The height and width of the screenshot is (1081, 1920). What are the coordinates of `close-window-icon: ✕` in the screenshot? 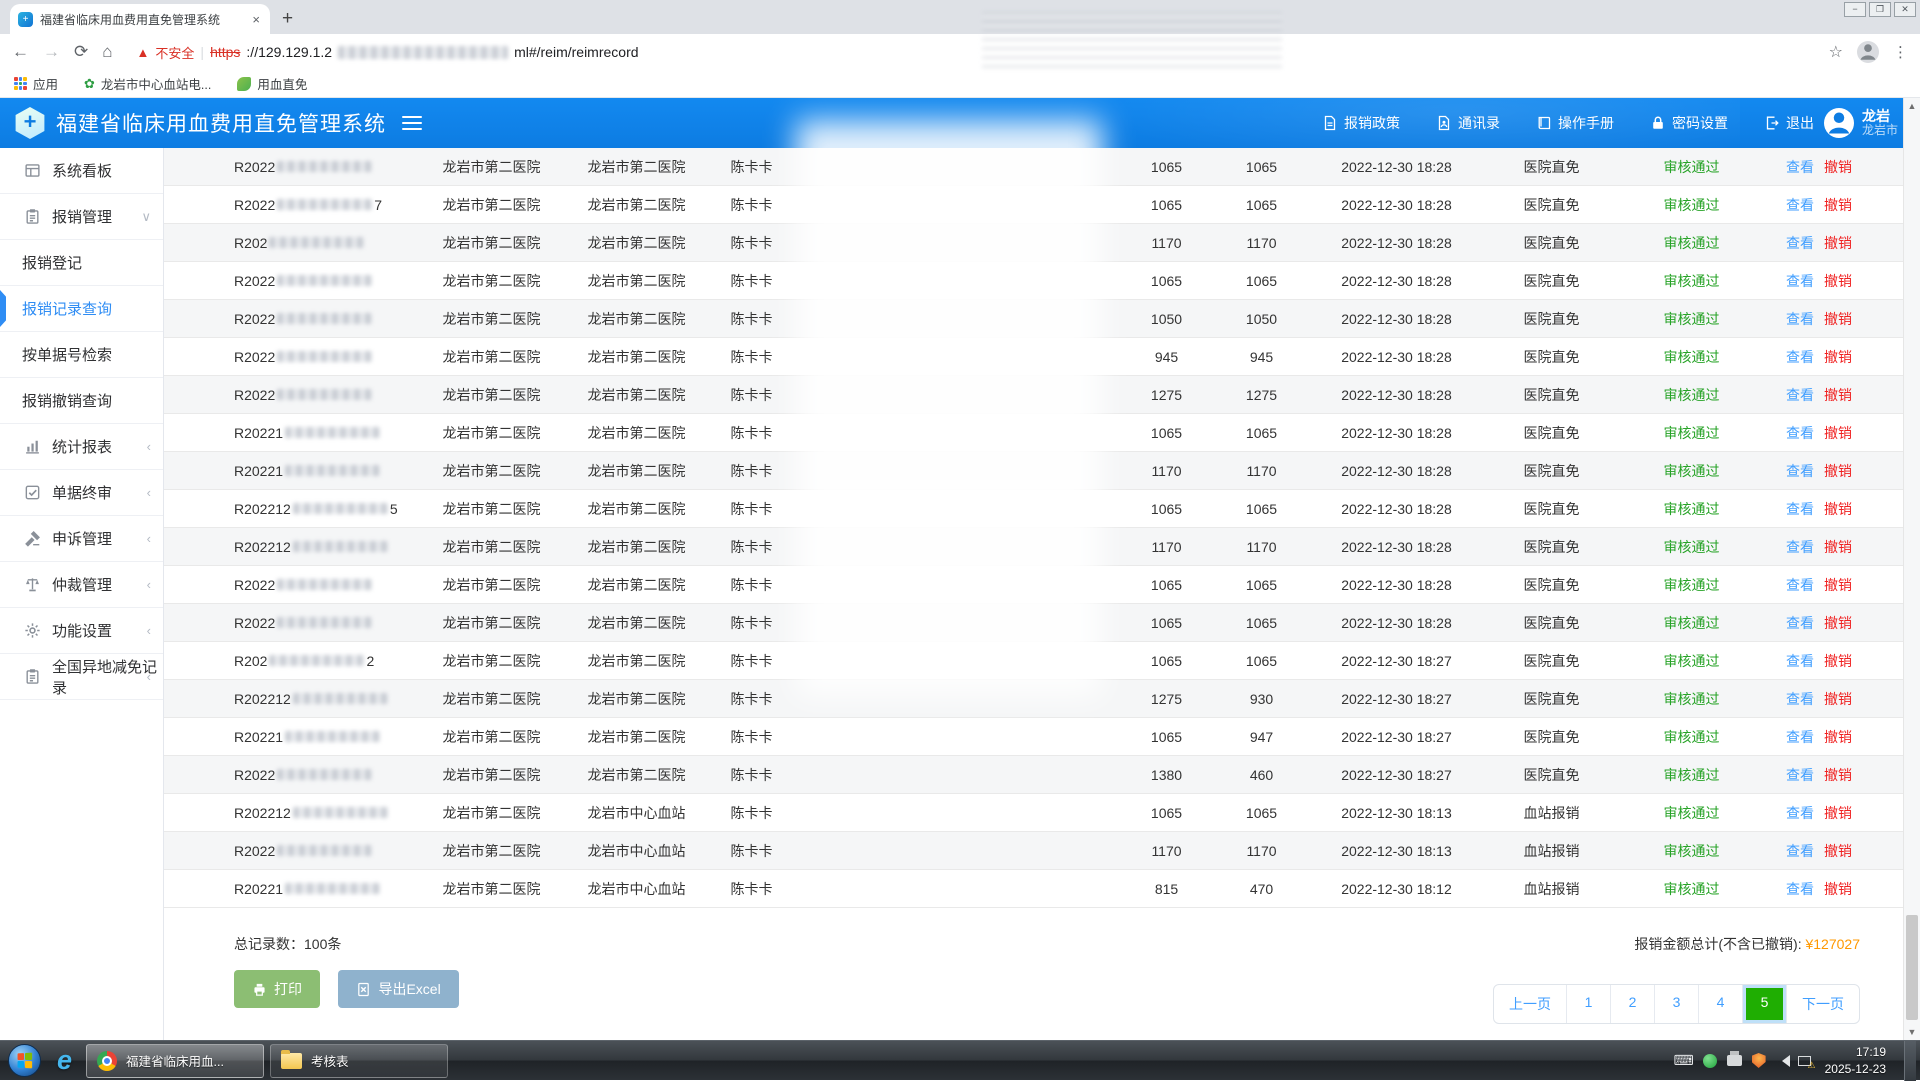 It's located at (1905, 9).